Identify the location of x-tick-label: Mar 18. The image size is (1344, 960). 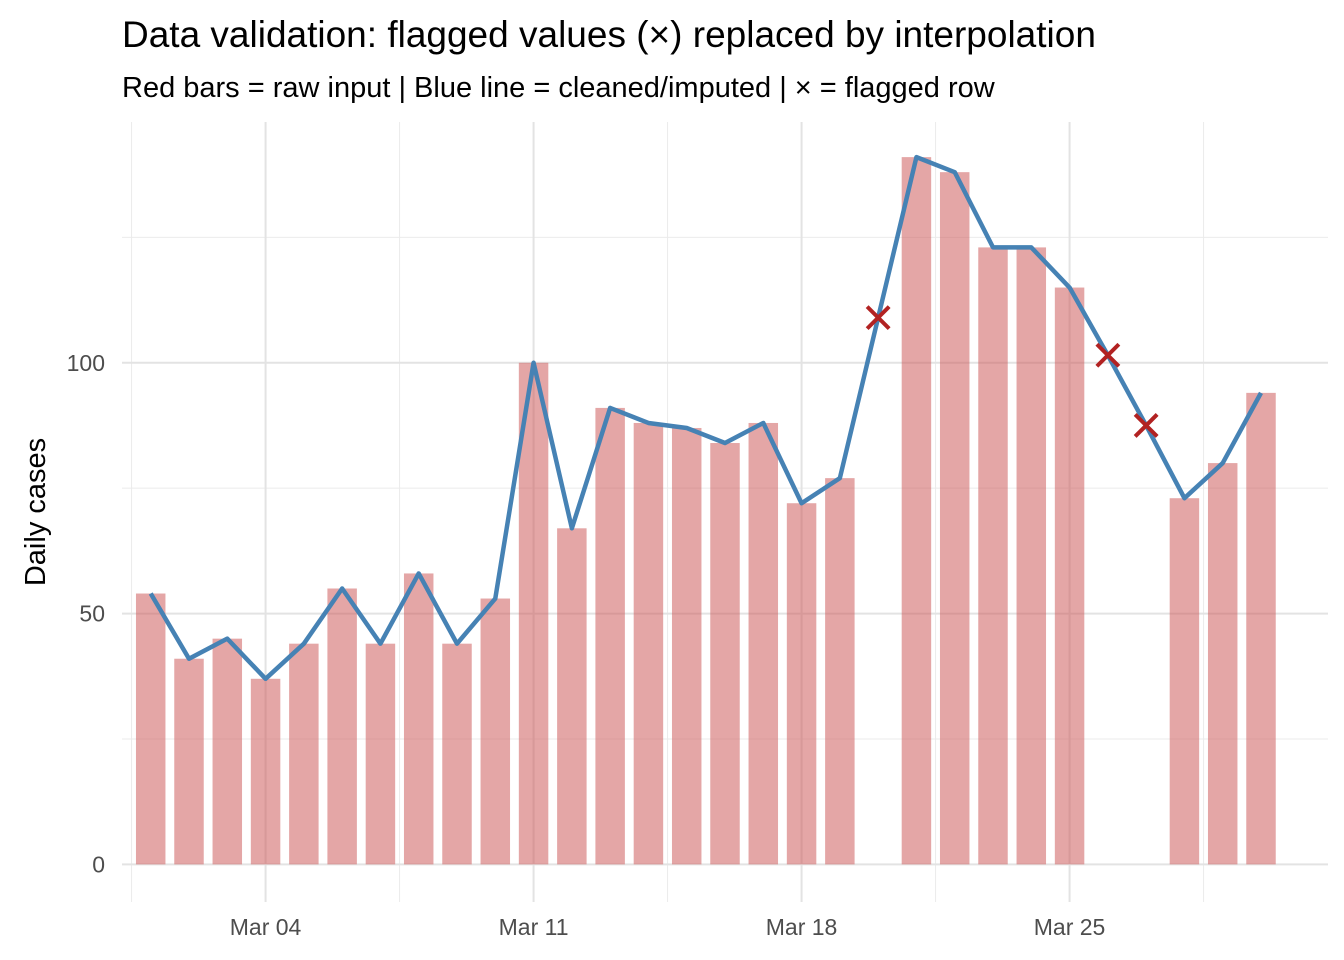
(802, 927).